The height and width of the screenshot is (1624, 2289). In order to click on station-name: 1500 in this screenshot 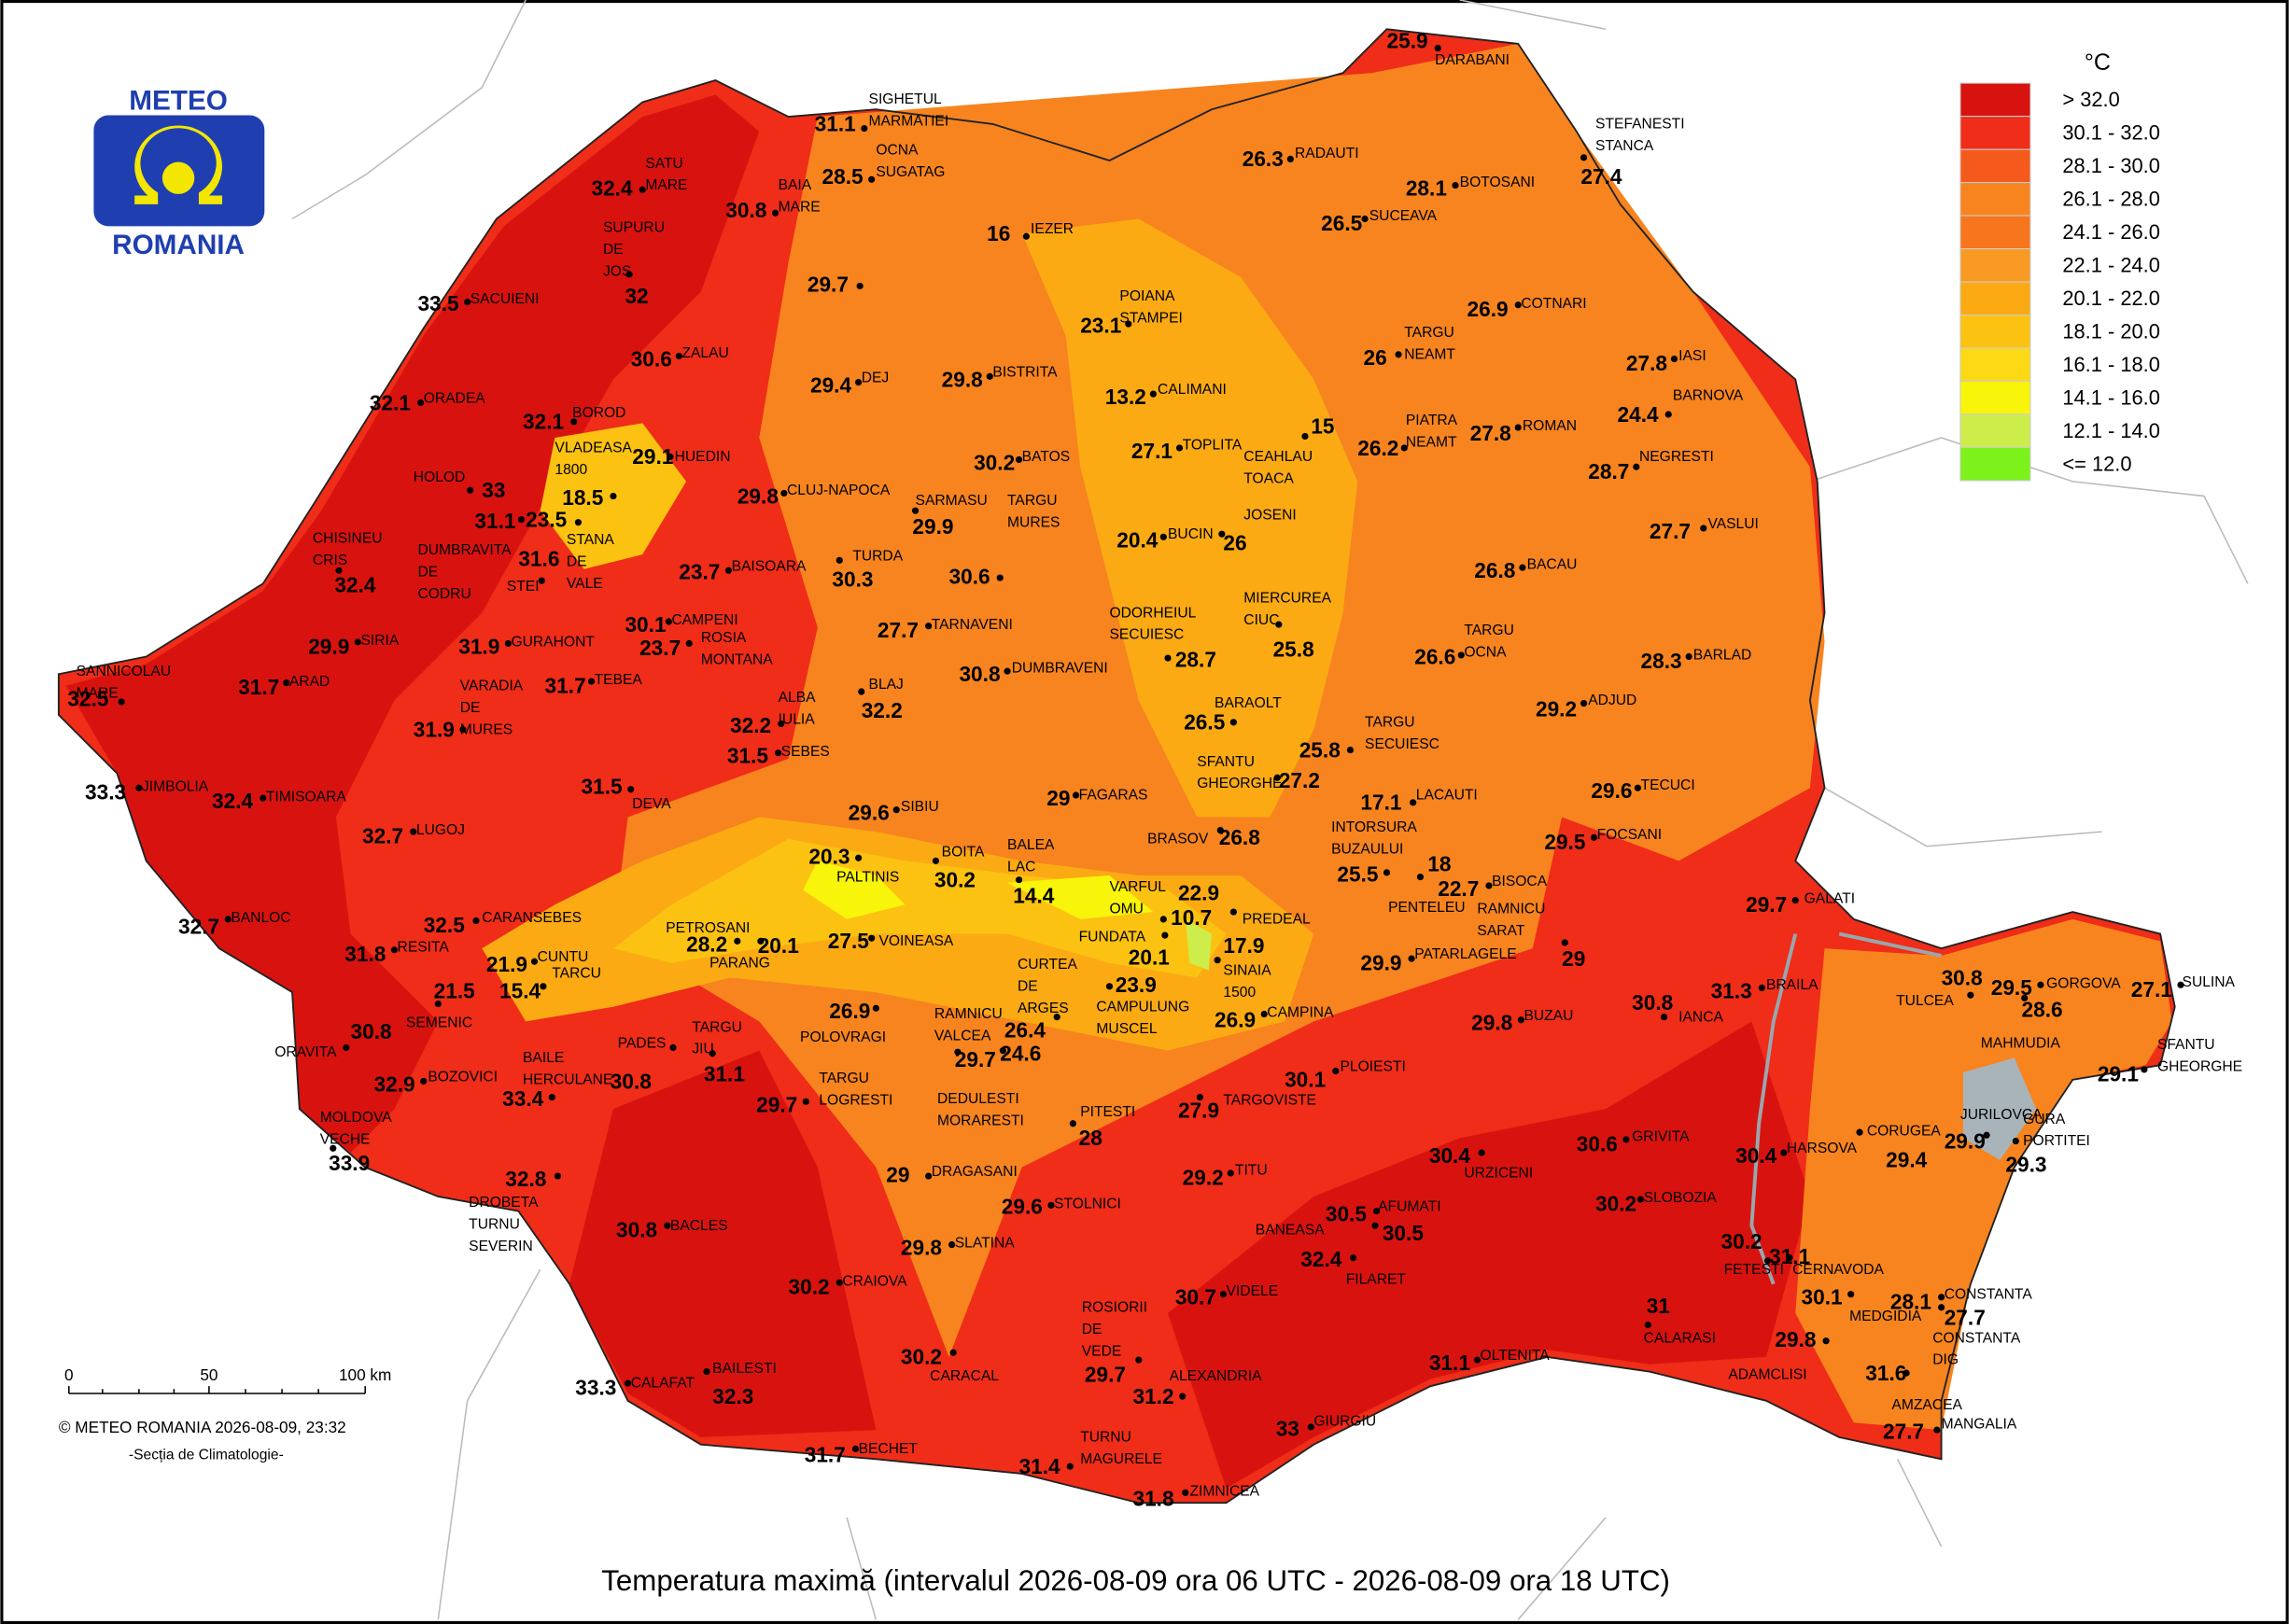, I will do `click(1239, 993)`.